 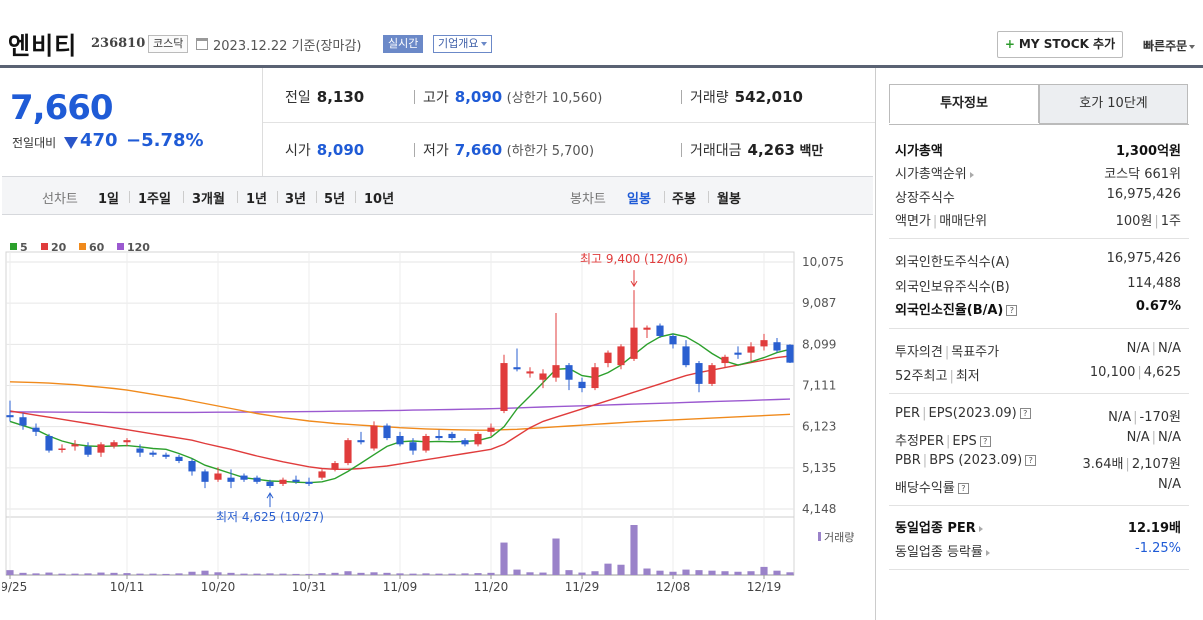 I want to click on candle-weekly: 주봉, so click(x=684, y=199).